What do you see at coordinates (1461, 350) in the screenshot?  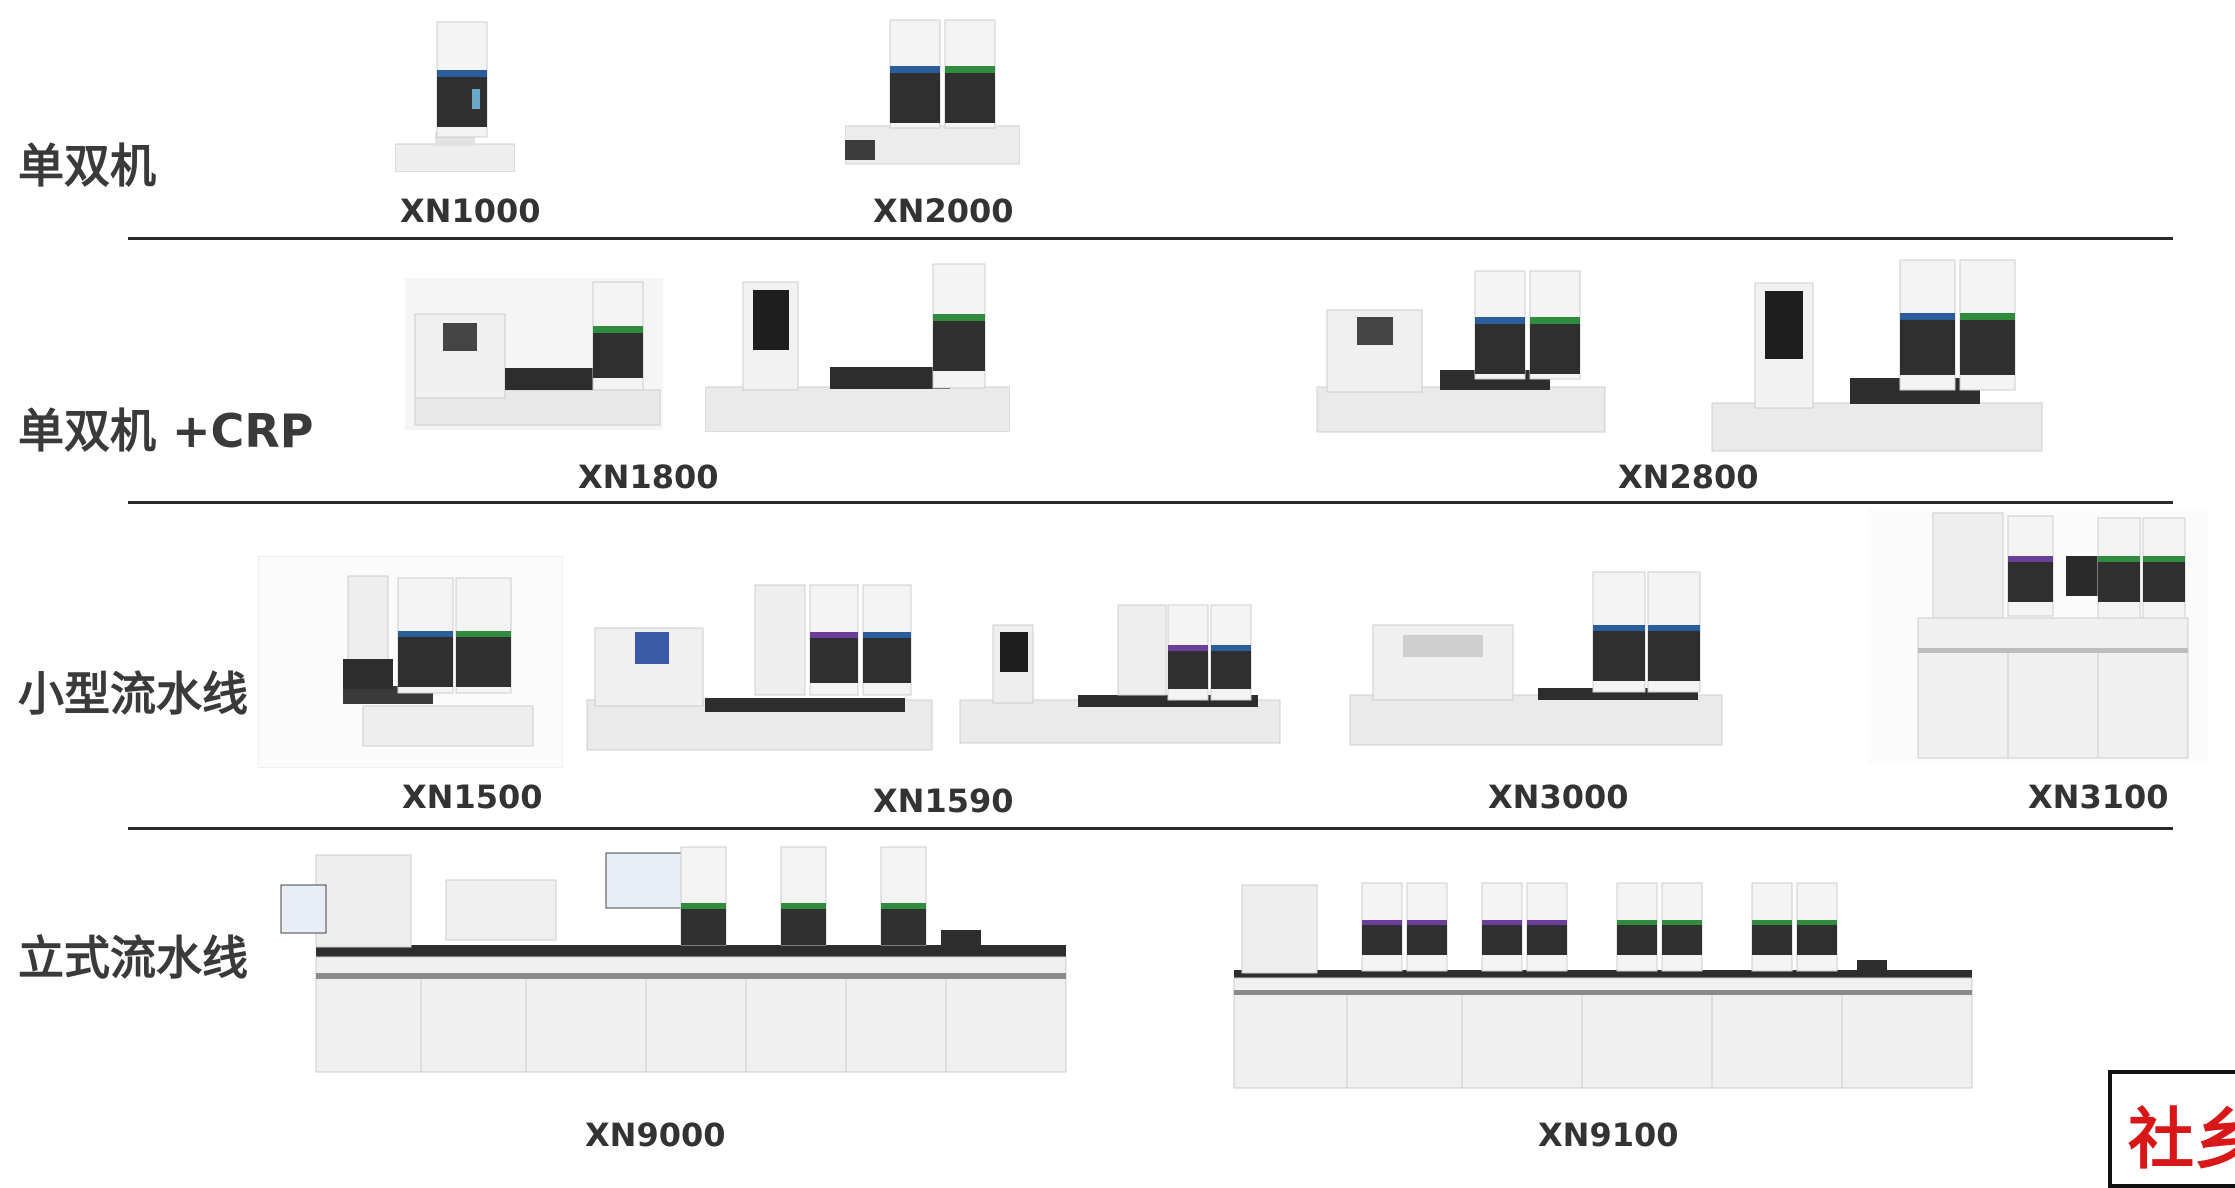 I see `xn2800-analyzer-image-a` at bounding box center [1461, 350].